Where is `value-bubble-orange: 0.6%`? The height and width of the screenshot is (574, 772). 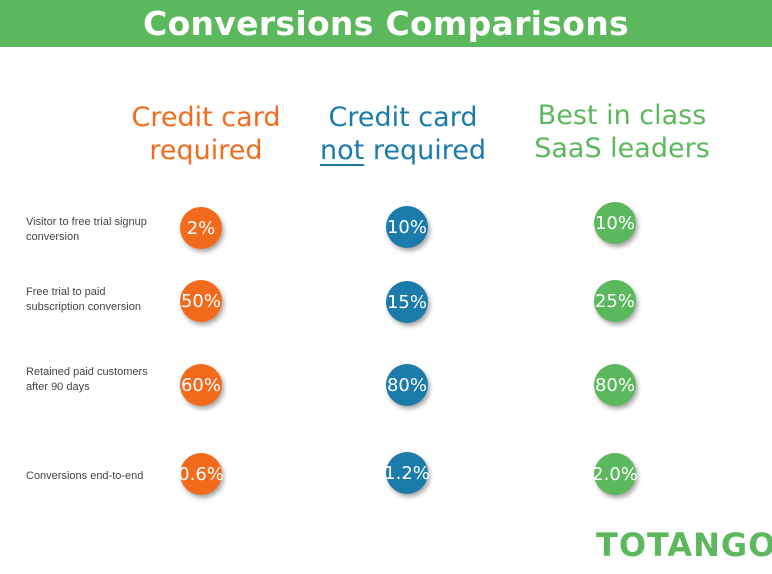
value-bubble-orange: 0.6% is located at coordinates (201, 474).